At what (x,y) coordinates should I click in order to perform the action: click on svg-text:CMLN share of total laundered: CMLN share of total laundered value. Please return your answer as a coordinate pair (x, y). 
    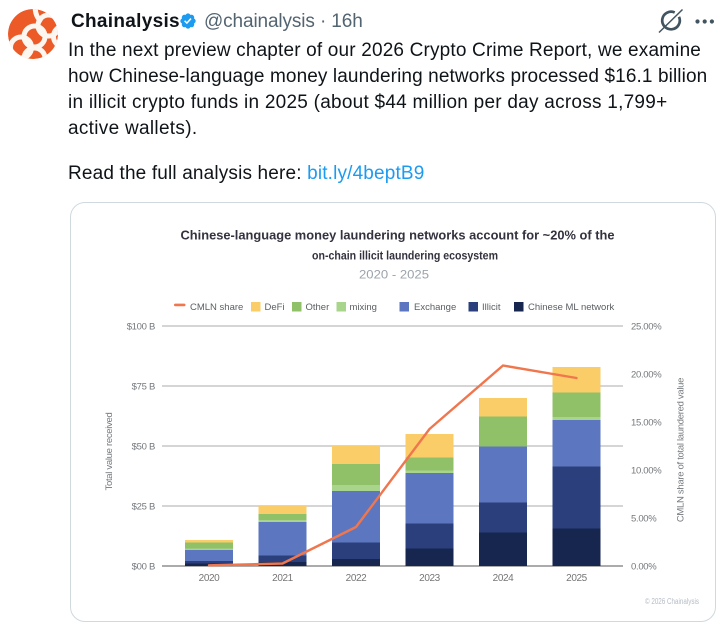
    Looking at the image, I should click on (681, 450).